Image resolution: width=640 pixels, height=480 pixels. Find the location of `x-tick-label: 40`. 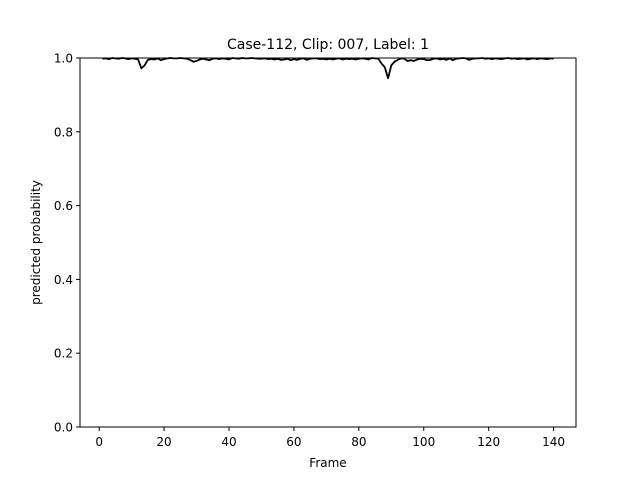

x-tick-label: 40 is located at coordinates (228, 442).